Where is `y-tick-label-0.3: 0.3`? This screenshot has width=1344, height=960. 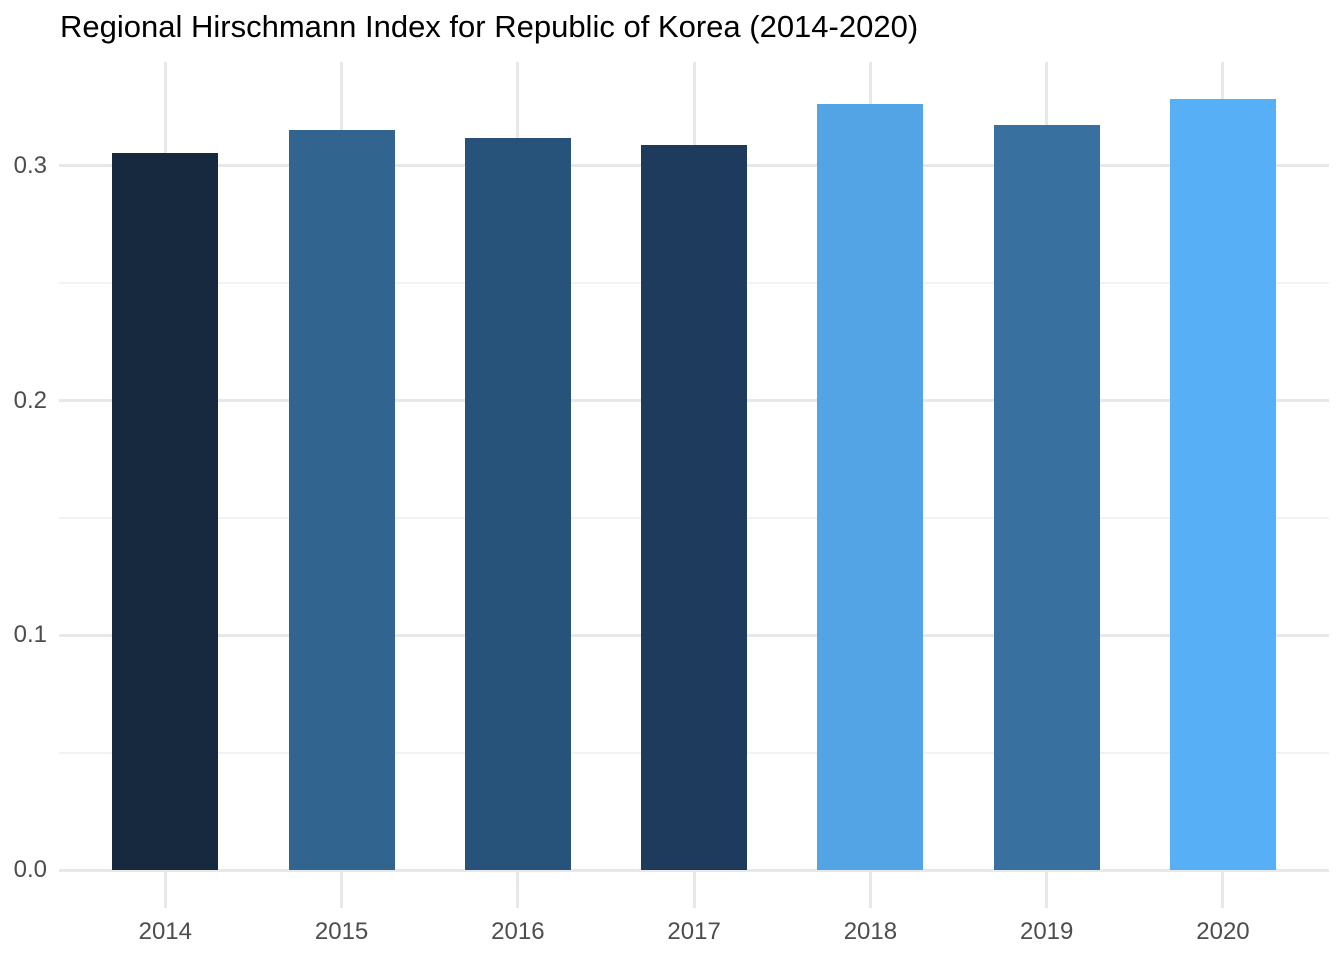 y-tick-label-0.3: 0.3 is located at coordinates (30, 165).